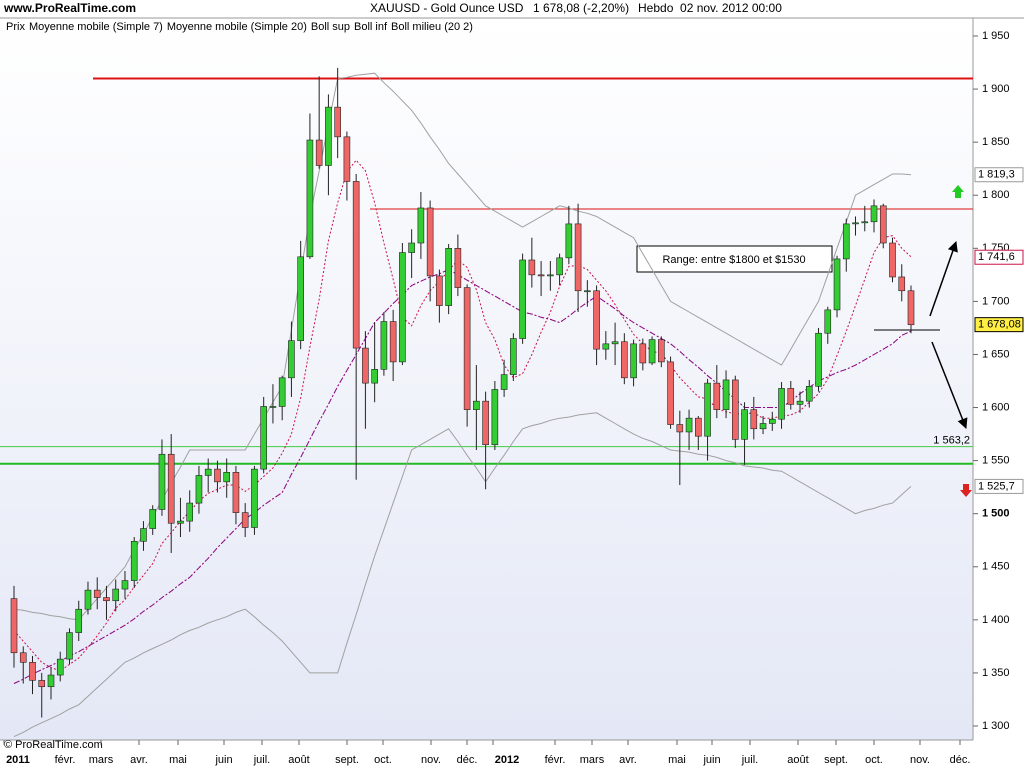  I want to click on y-tick-label: 1 650, so click(996, 354).